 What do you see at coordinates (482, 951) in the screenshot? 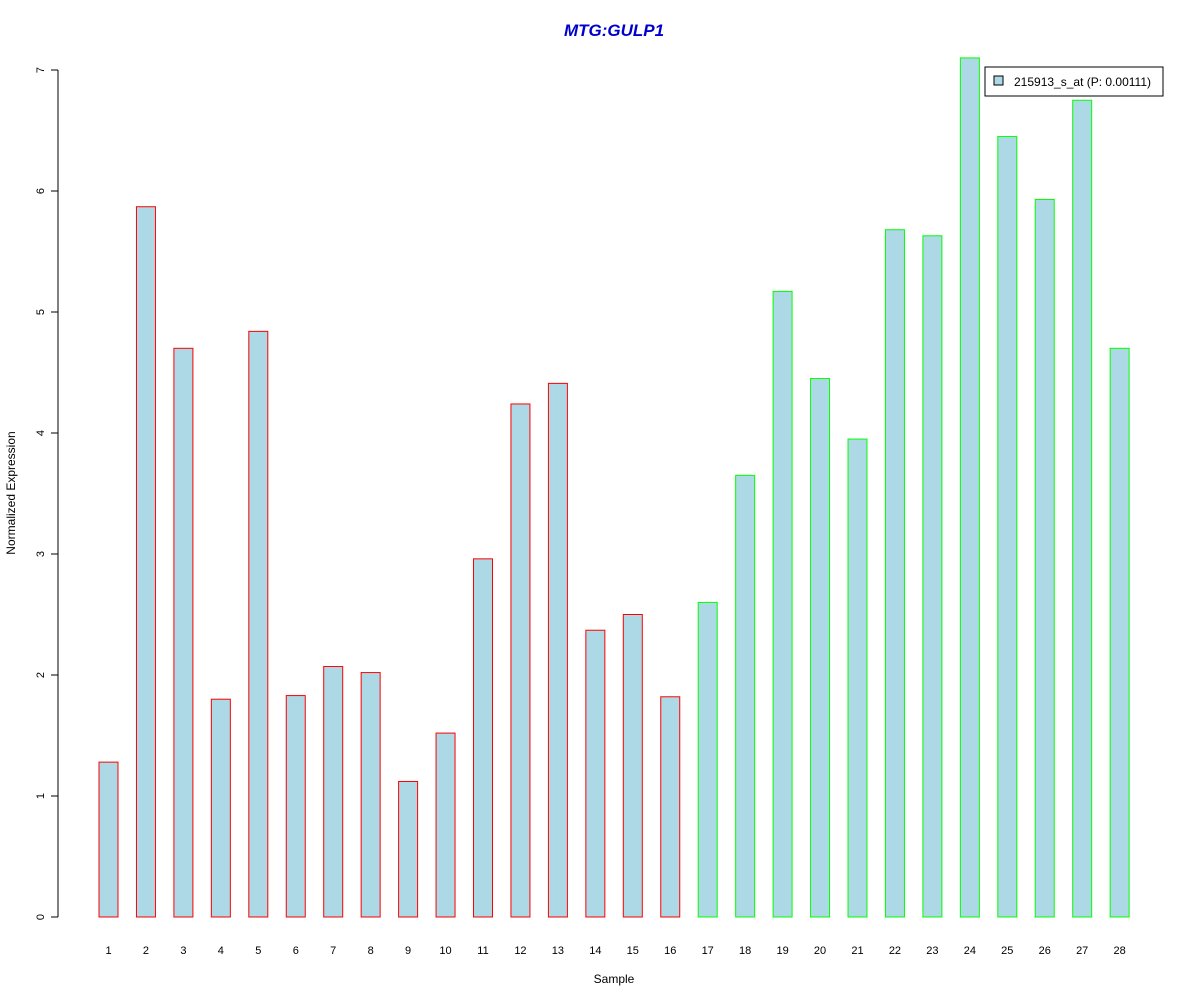
I see `x-tick-label: 11` at bounding box center [482, 951].